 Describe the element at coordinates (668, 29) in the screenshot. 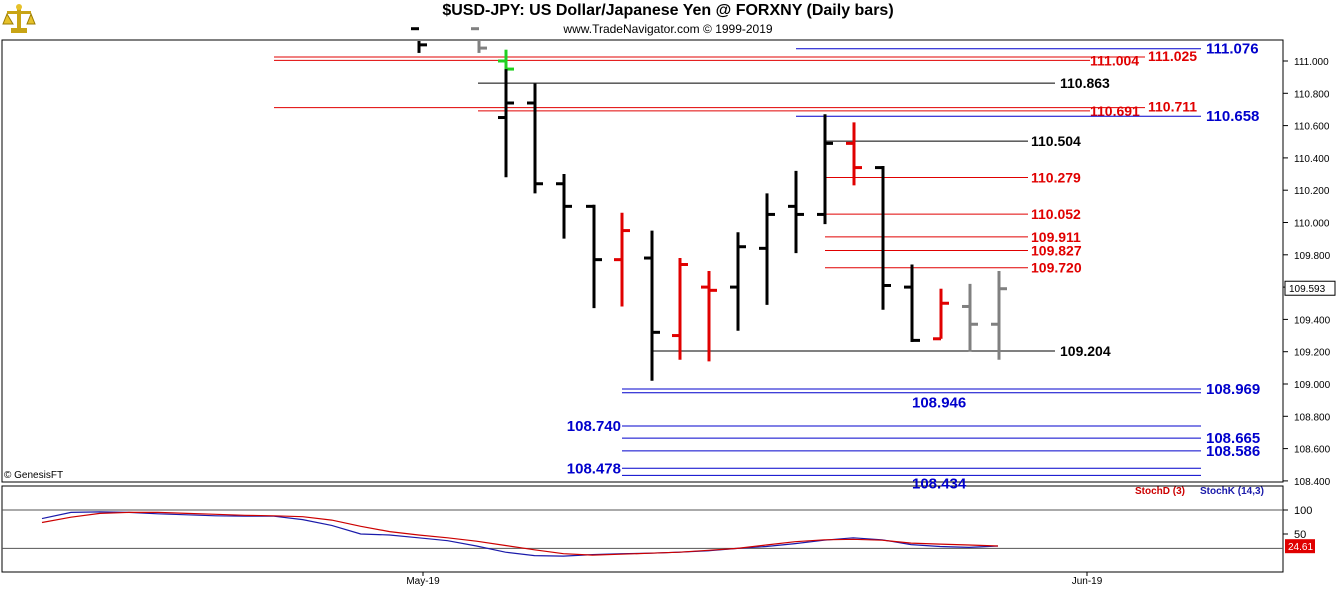

I see `chart-subtitle: www.TradeNavigator.com © 1999-2019` at that location.